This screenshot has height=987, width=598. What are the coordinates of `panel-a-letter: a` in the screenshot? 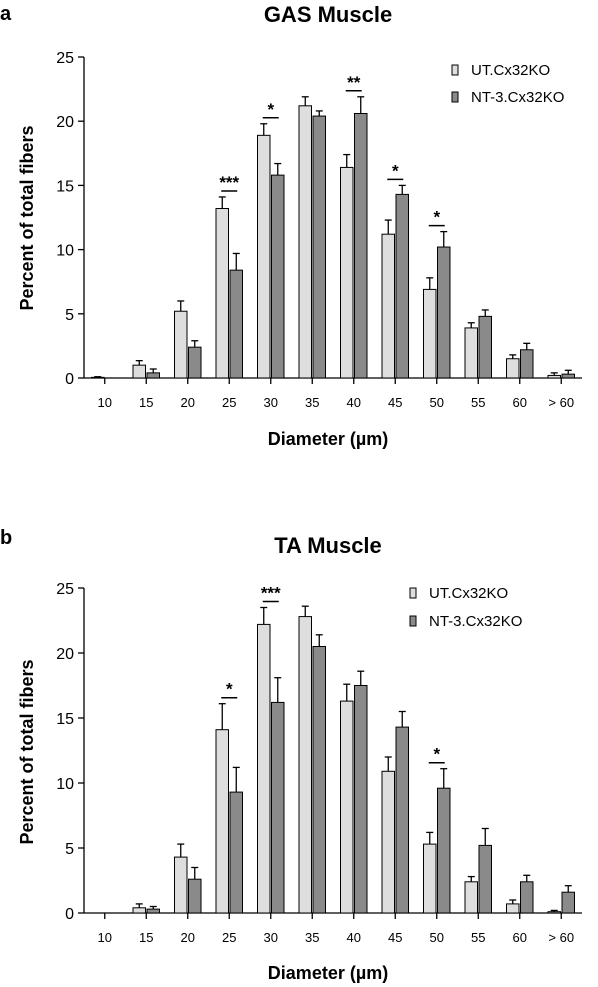 It's located at (6, 14).